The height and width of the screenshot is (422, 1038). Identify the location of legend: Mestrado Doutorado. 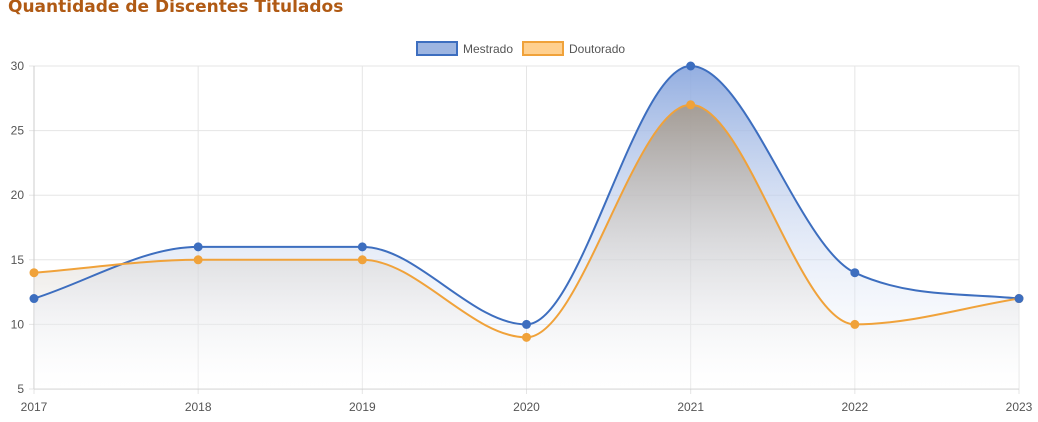
(520, 48).